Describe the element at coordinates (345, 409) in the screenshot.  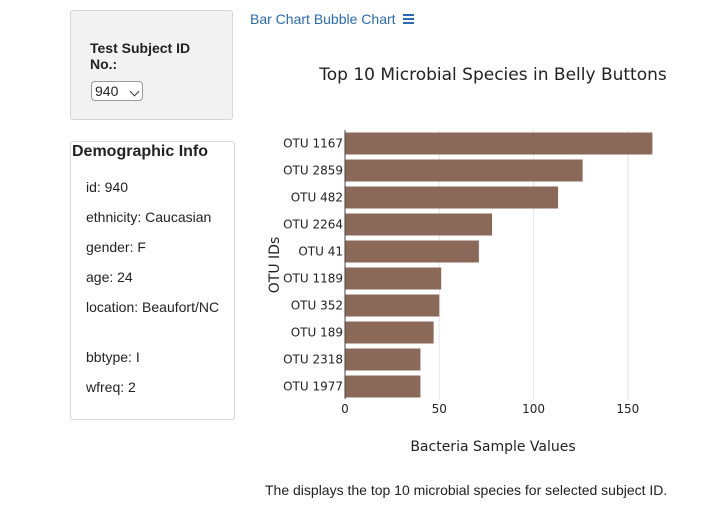
I see `x-tick-label: 0` at that location.